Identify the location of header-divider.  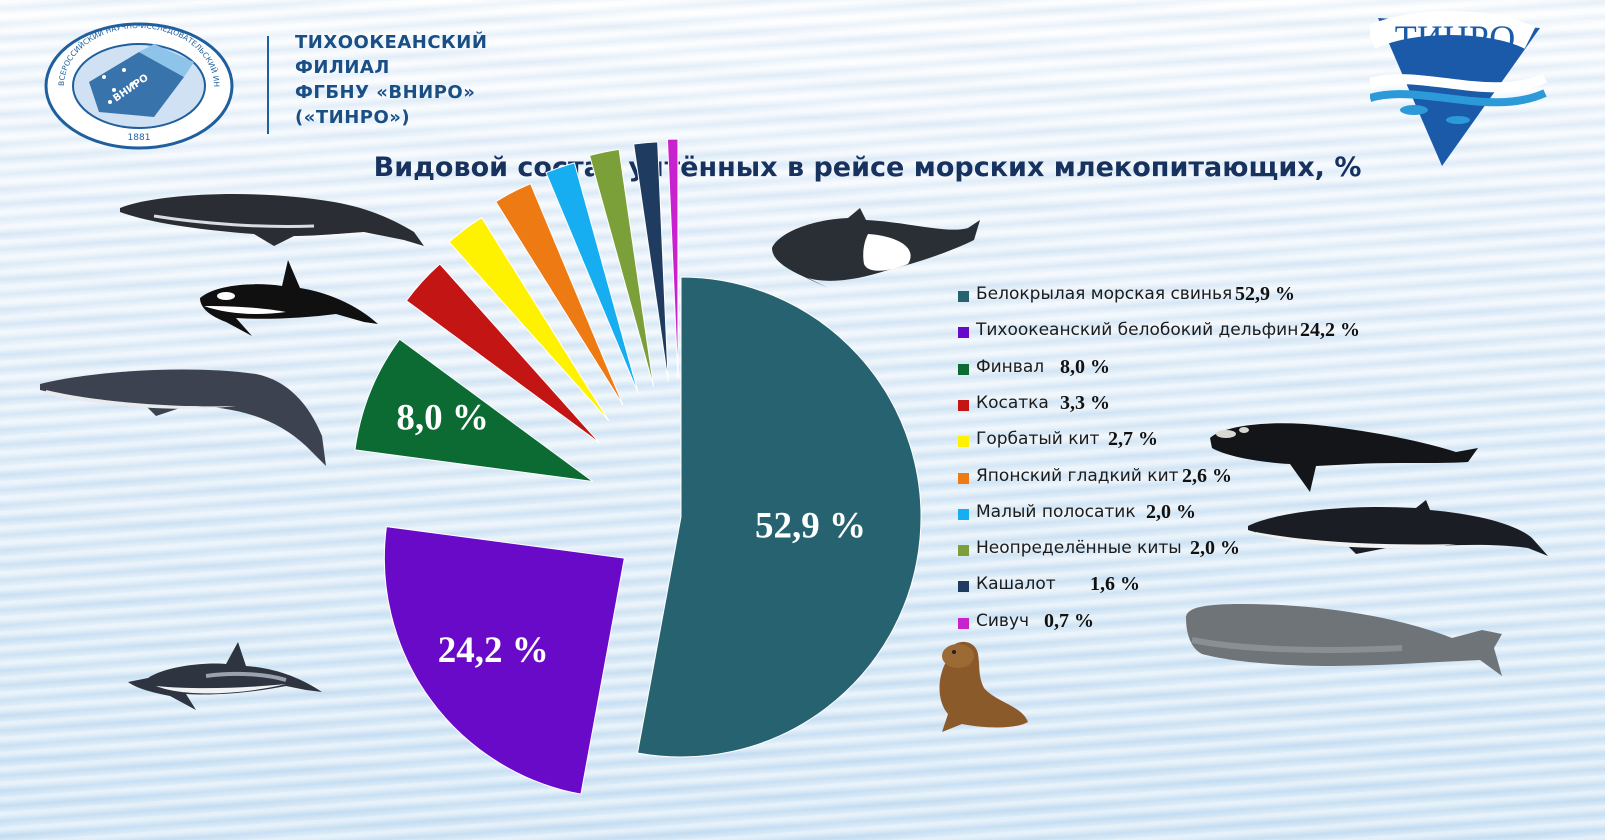
(268, 85).